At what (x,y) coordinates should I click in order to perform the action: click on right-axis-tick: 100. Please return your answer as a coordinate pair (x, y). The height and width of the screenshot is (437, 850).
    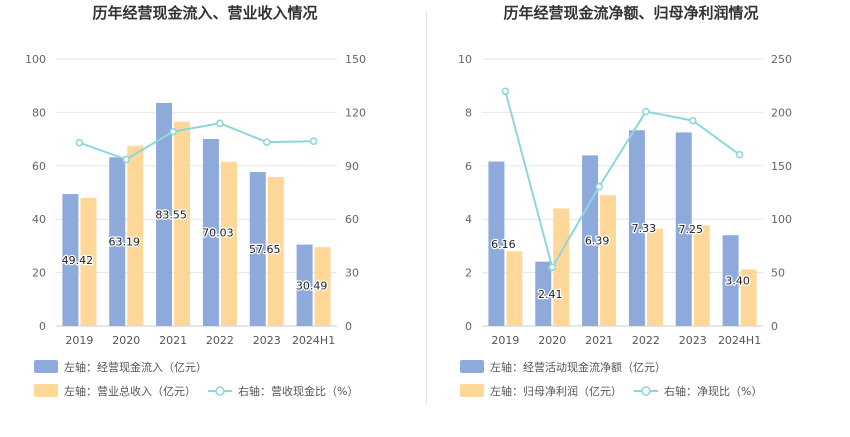
    Looking at the image, I should click on (781, 219).